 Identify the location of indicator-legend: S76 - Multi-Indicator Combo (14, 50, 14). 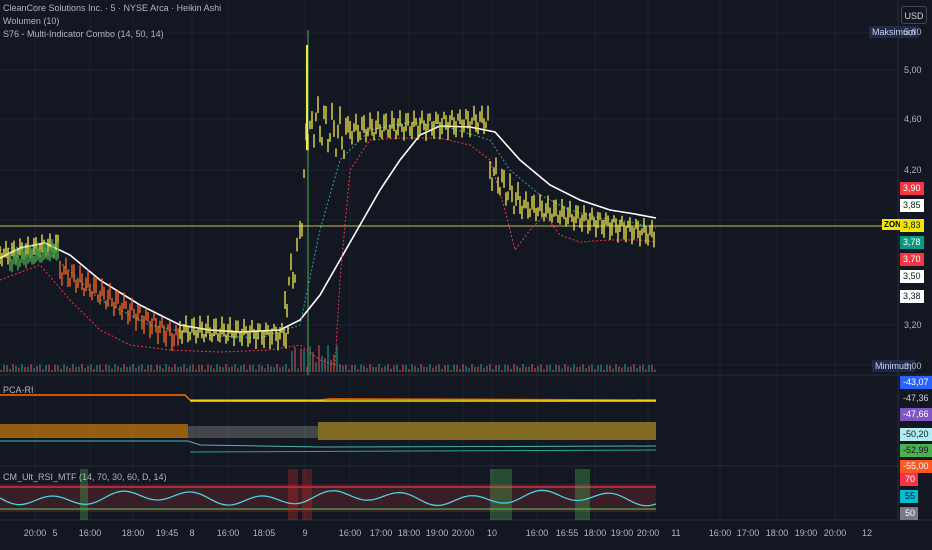
(83, 34).